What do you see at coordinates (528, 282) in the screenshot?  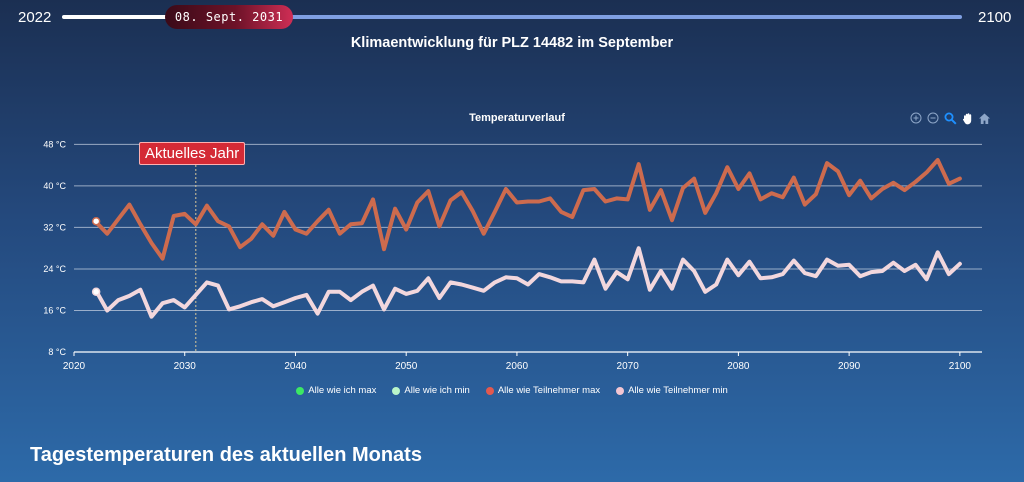 I see `series-line-teilnehmer-min` at bounding box center [528, 282].